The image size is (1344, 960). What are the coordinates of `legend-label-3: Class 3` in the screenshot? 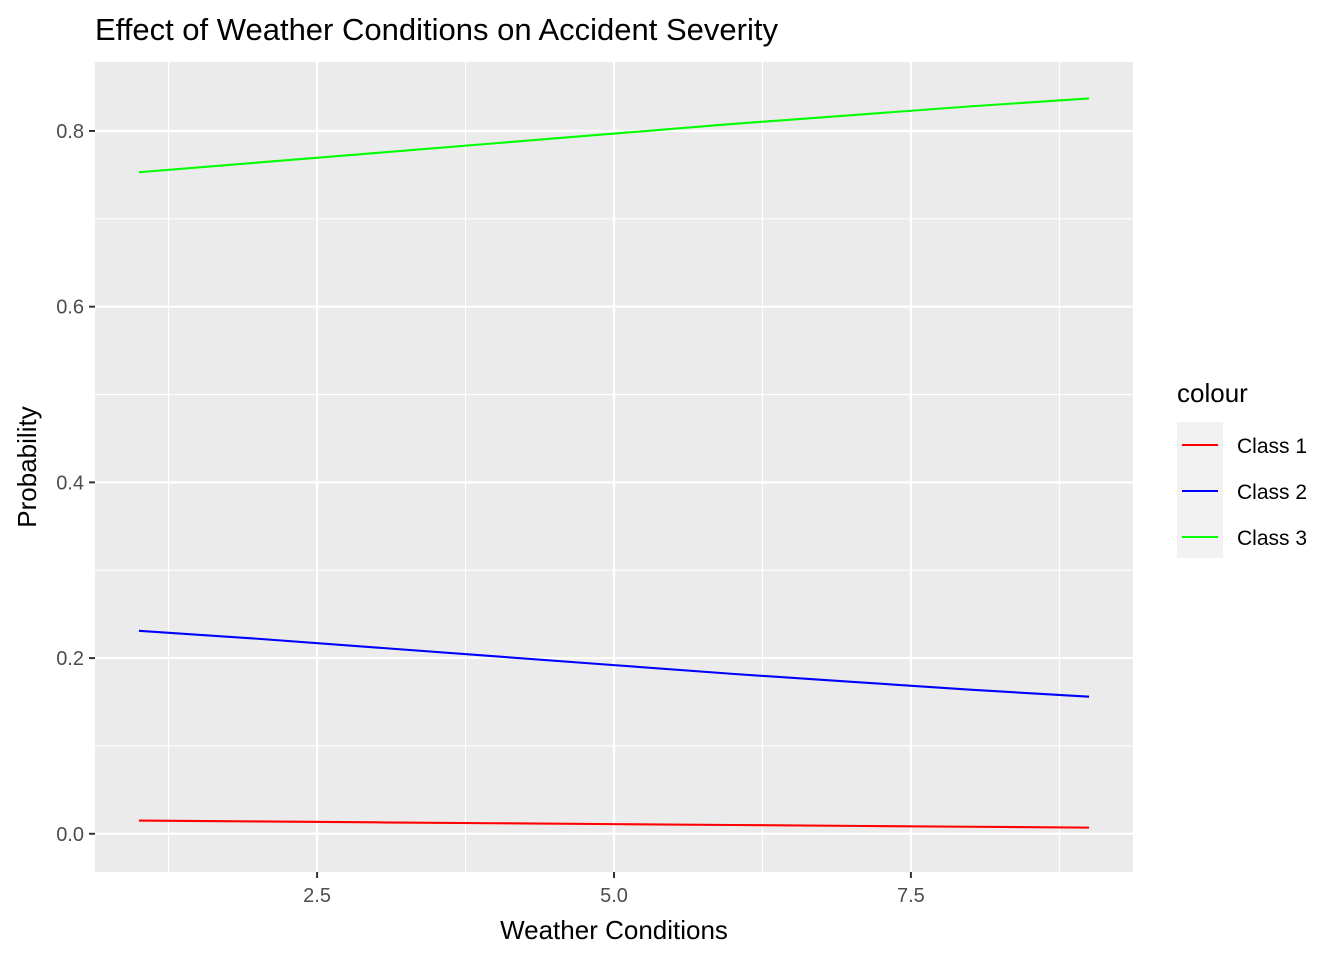 It's located at (1272, 538).